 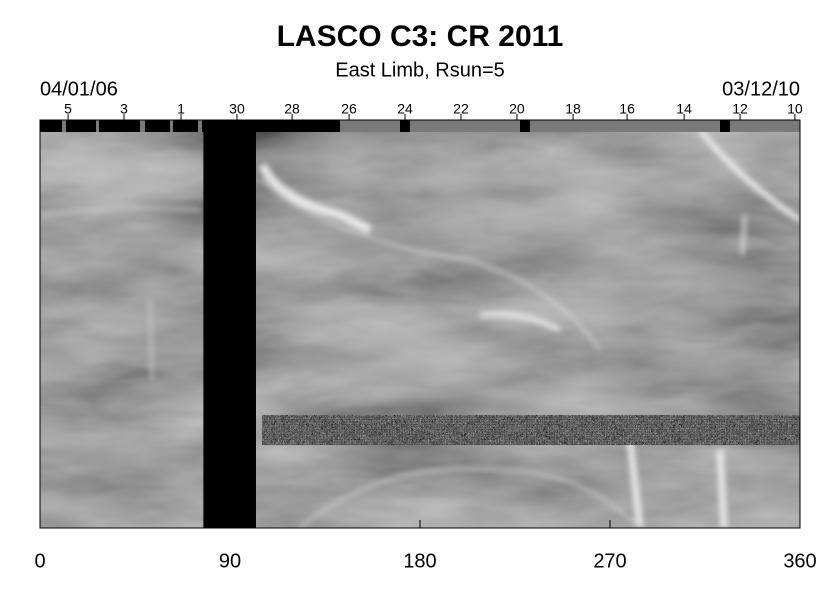 I want to click on data-gap, so click(x=229, y=324).